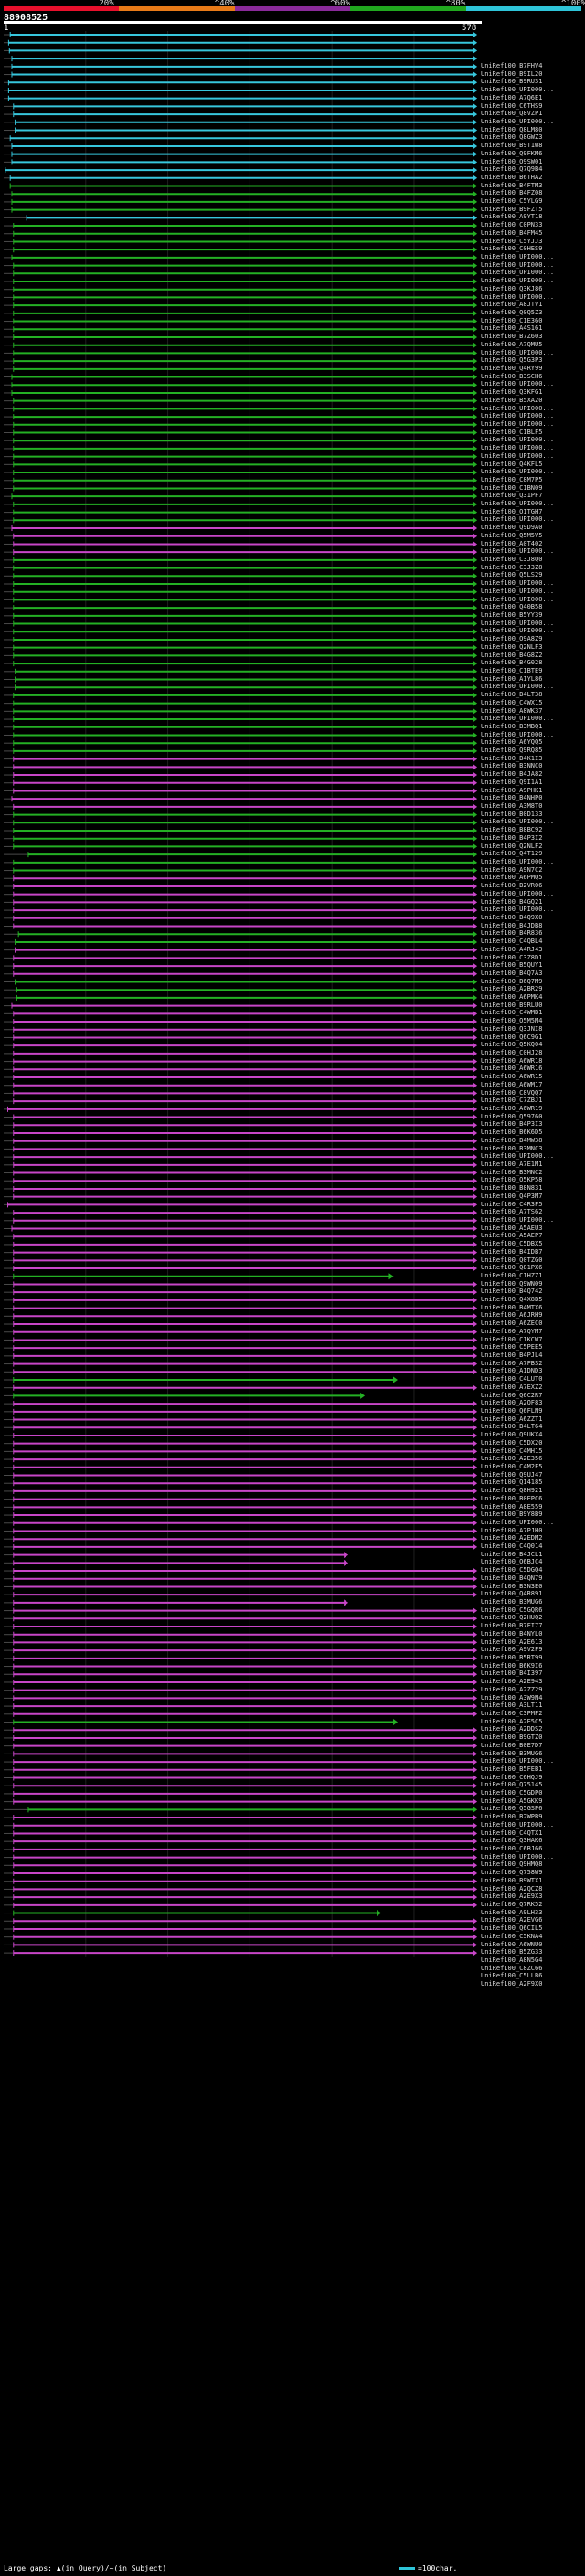  What do you see at coordinates (512, 1785) in the screenshot?
I see `hit-label: UniRef100_Q75145` at bounding box center [512, 1785].